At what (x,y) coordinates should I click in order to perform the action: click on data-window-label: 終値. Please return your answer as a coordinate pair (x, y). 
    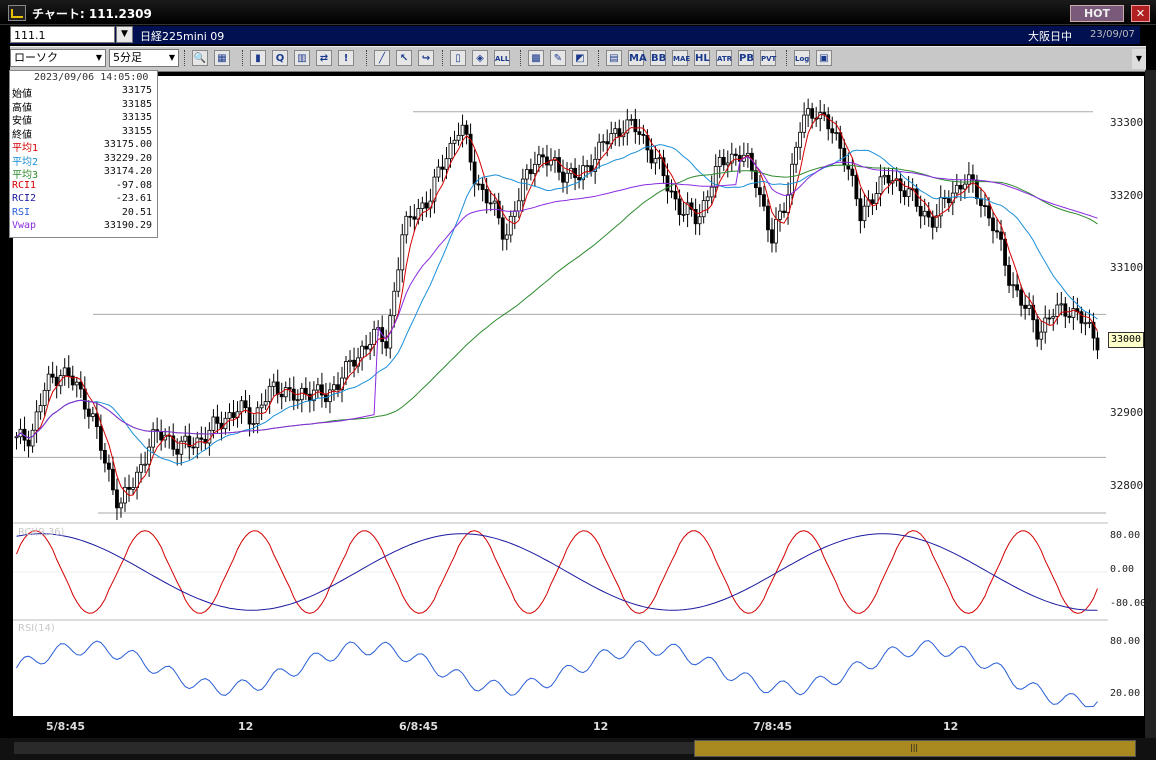
    Looking at the image, I should click on (22, 135).